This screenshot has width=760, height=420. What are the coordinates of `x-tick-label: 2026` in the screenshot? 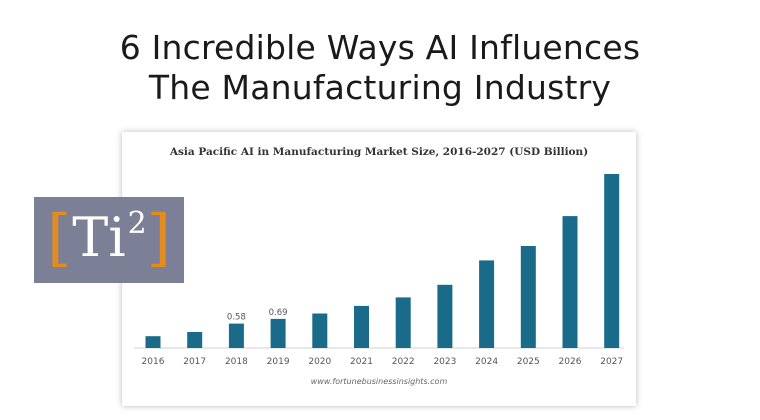 It's located at (570, 362).